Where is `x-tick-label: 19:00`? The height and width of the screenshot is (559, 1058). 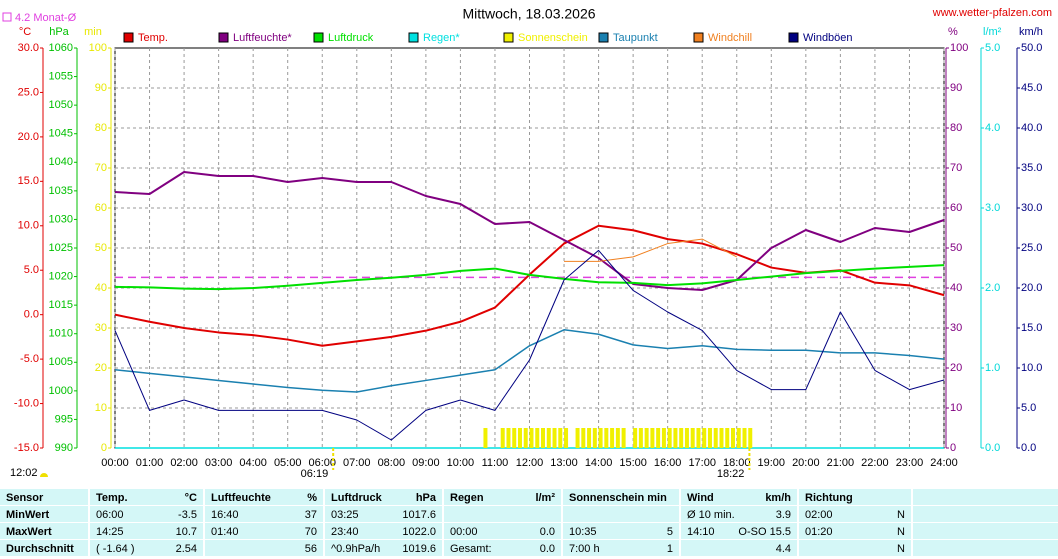
x-tick-label: 19:00 is located at coordinates (772, 463).